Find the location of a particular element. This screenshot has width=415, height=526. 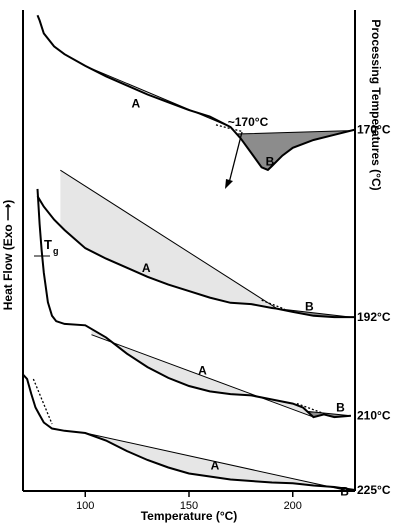

annotation-arrowhead is located at coordinates (229, 184).